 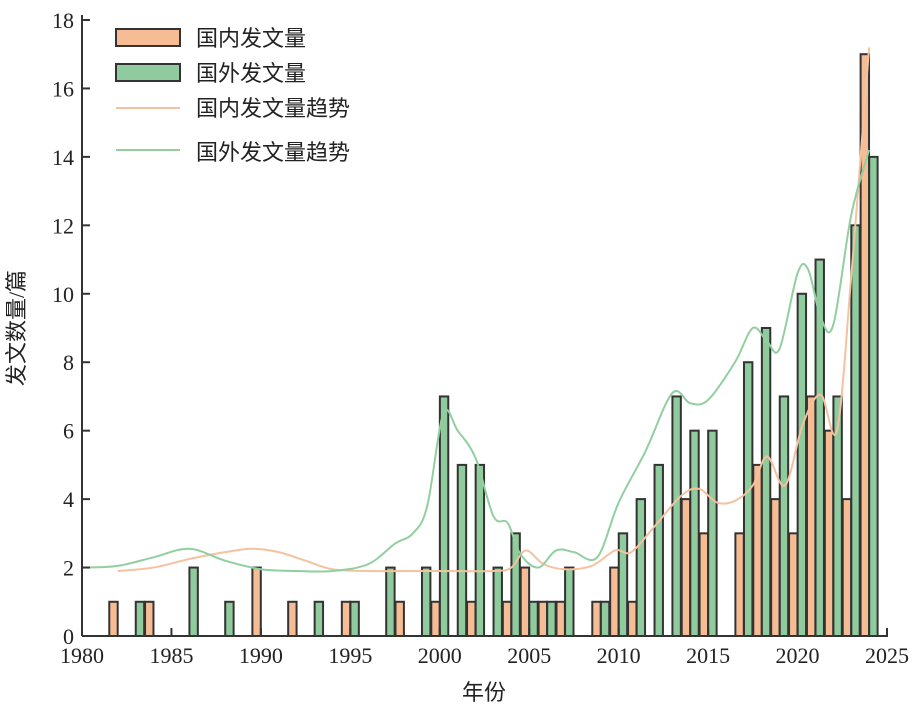 What do you see at coordinates (676, 516) in the screenshot?
I see `bar-foreign-2013` at bounding box center [676, 516].